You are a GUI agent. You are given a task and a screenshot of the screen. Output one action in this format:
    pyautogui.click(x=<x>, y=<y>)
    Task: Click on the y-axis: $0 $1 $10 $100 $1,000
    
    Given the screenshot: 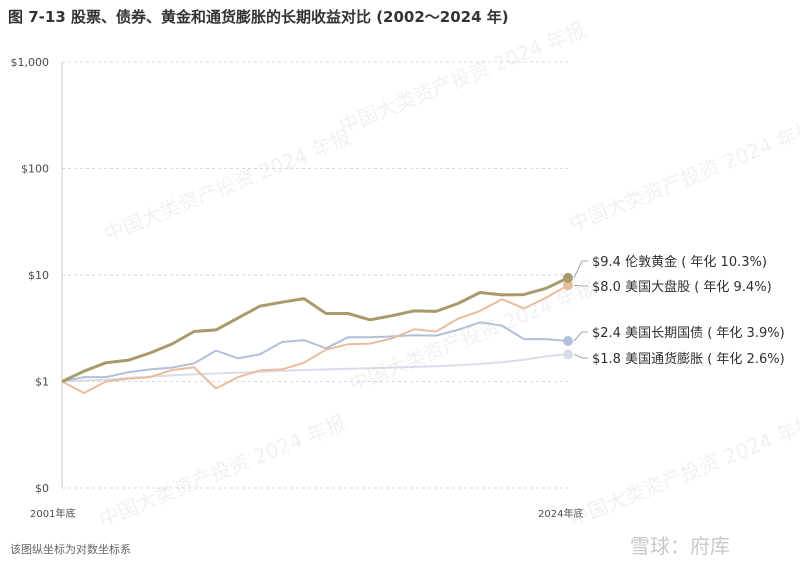 What is the action you would take?
    pyautogui.click(x=37, y=275)
    